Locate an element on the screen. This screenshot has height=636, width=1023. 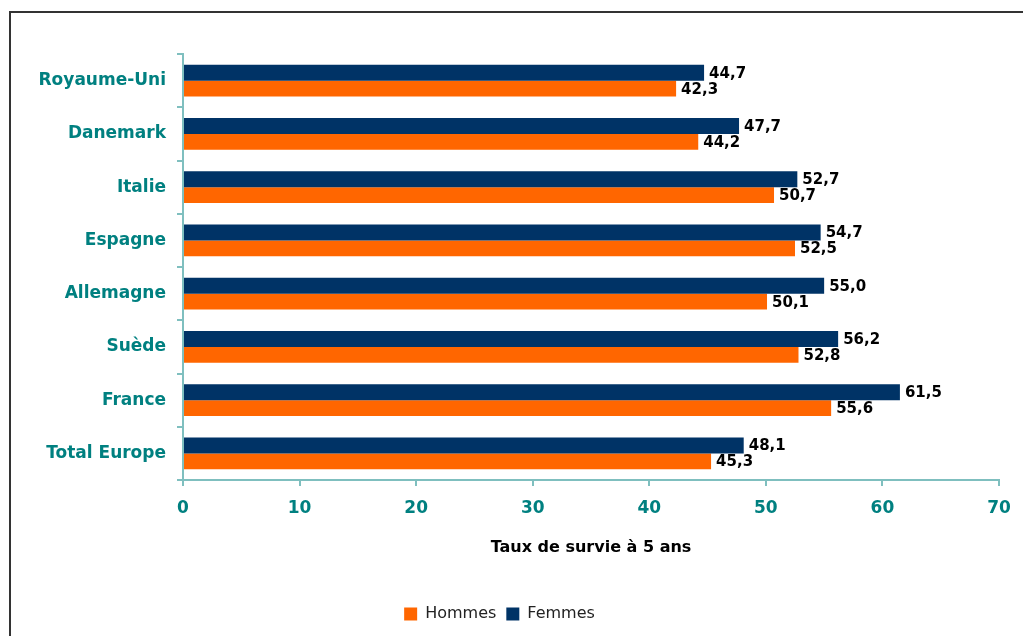
data-label: 52,7 is located at coordinates (821, 179).